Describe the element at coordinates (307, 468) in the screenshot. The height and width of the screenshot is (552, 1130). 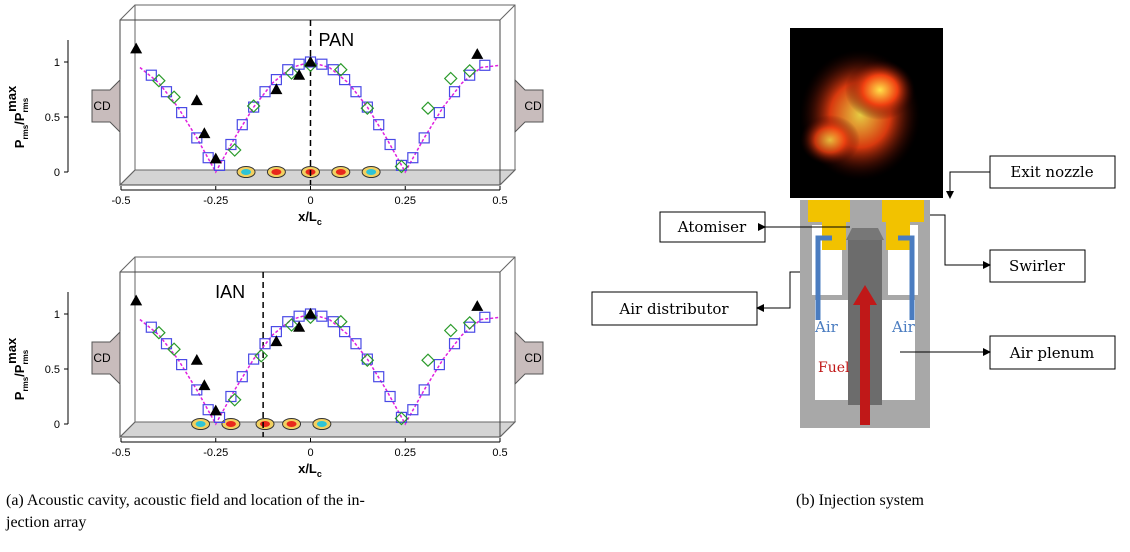
I see `x-label-part: x/L` at that location.